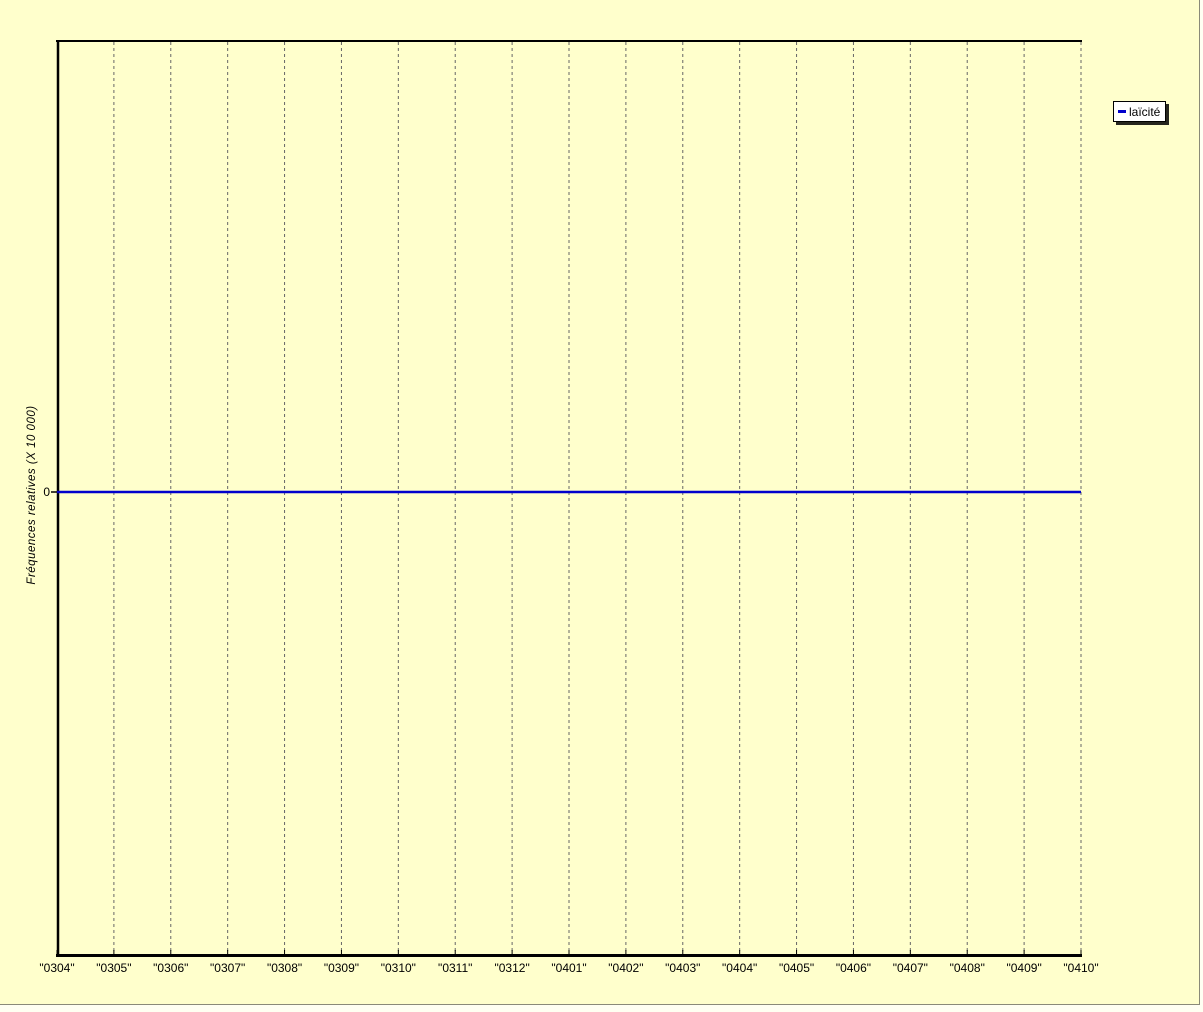  Describe the element at coordinates (284, 968) in the screenshot. I see `x-tick-label: "0308"` at that location.